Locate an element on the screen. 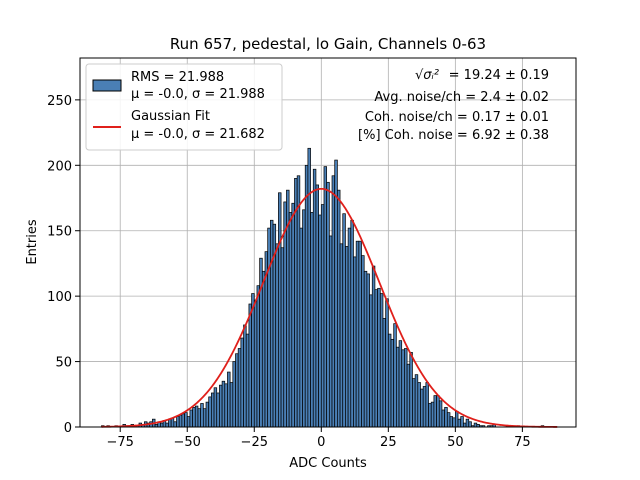 This screenshot has width=640, height=480. legend-entry-1-line1: RMS = 21.988 is located at coordinates (177, 77).